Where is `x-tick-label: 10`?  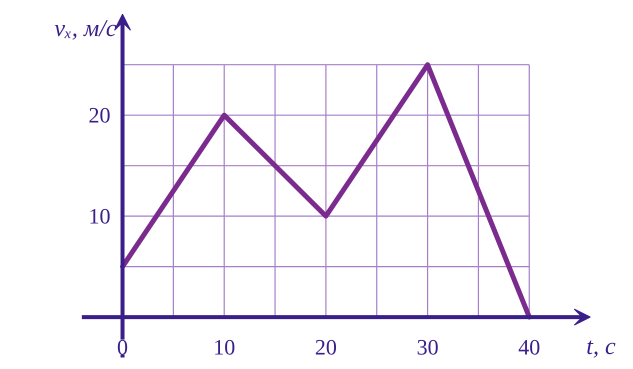 x-tick-label: 10 is located at coordinates (224, 347).